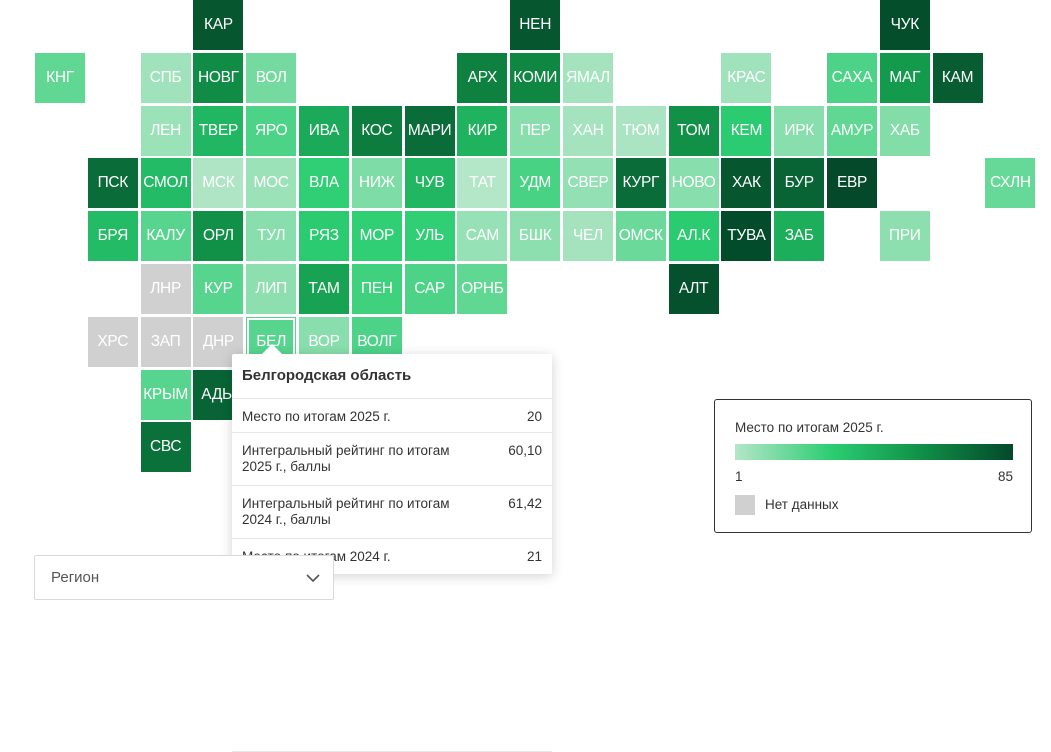 The height and width of the screenshot is (752, 1051). I want to click on tooltip-row-value: 20, so click(534, 416).